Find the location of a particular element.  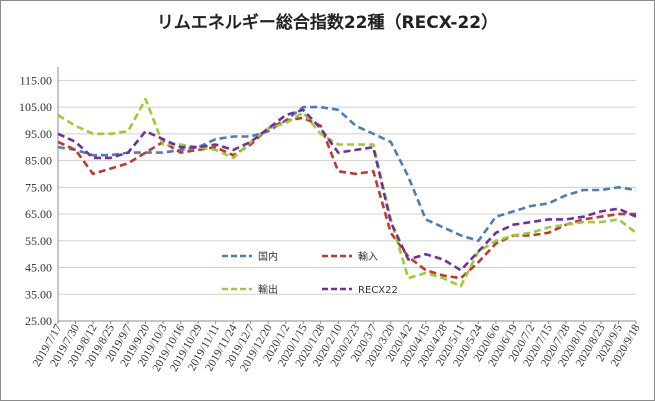

y-tick-label: 105.00 is located at coordinates (35, 107).